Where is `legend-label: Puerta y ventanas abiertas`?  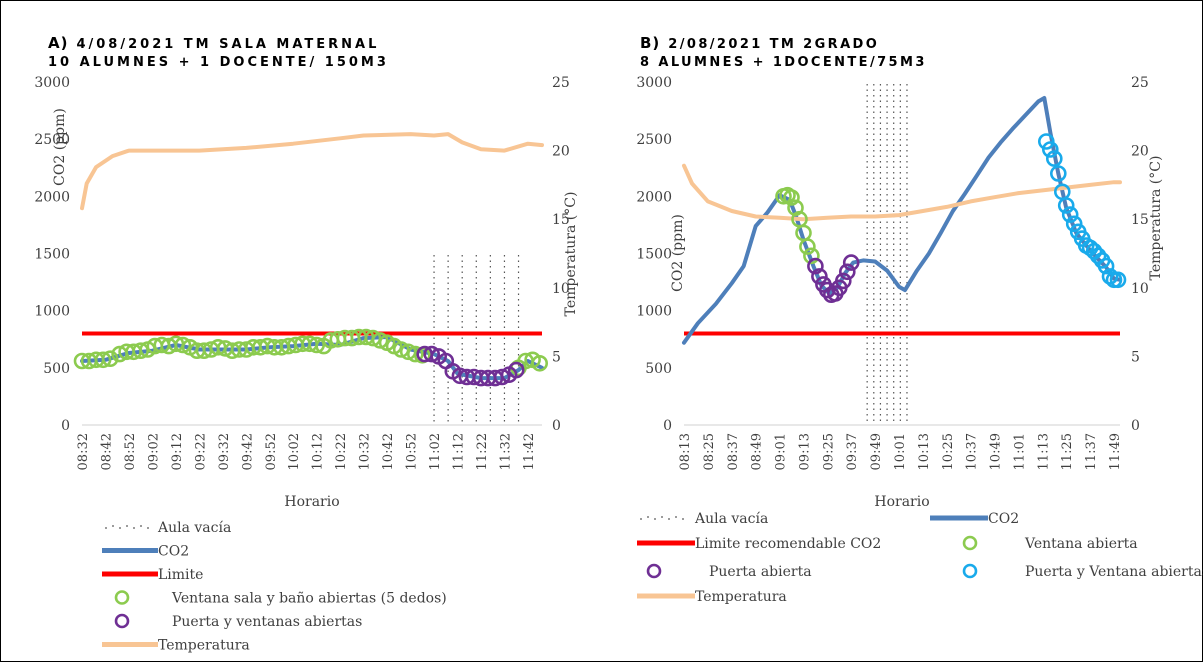 legend-label: Puerta y ventanas abiertas is located at coordinates (267, 622).